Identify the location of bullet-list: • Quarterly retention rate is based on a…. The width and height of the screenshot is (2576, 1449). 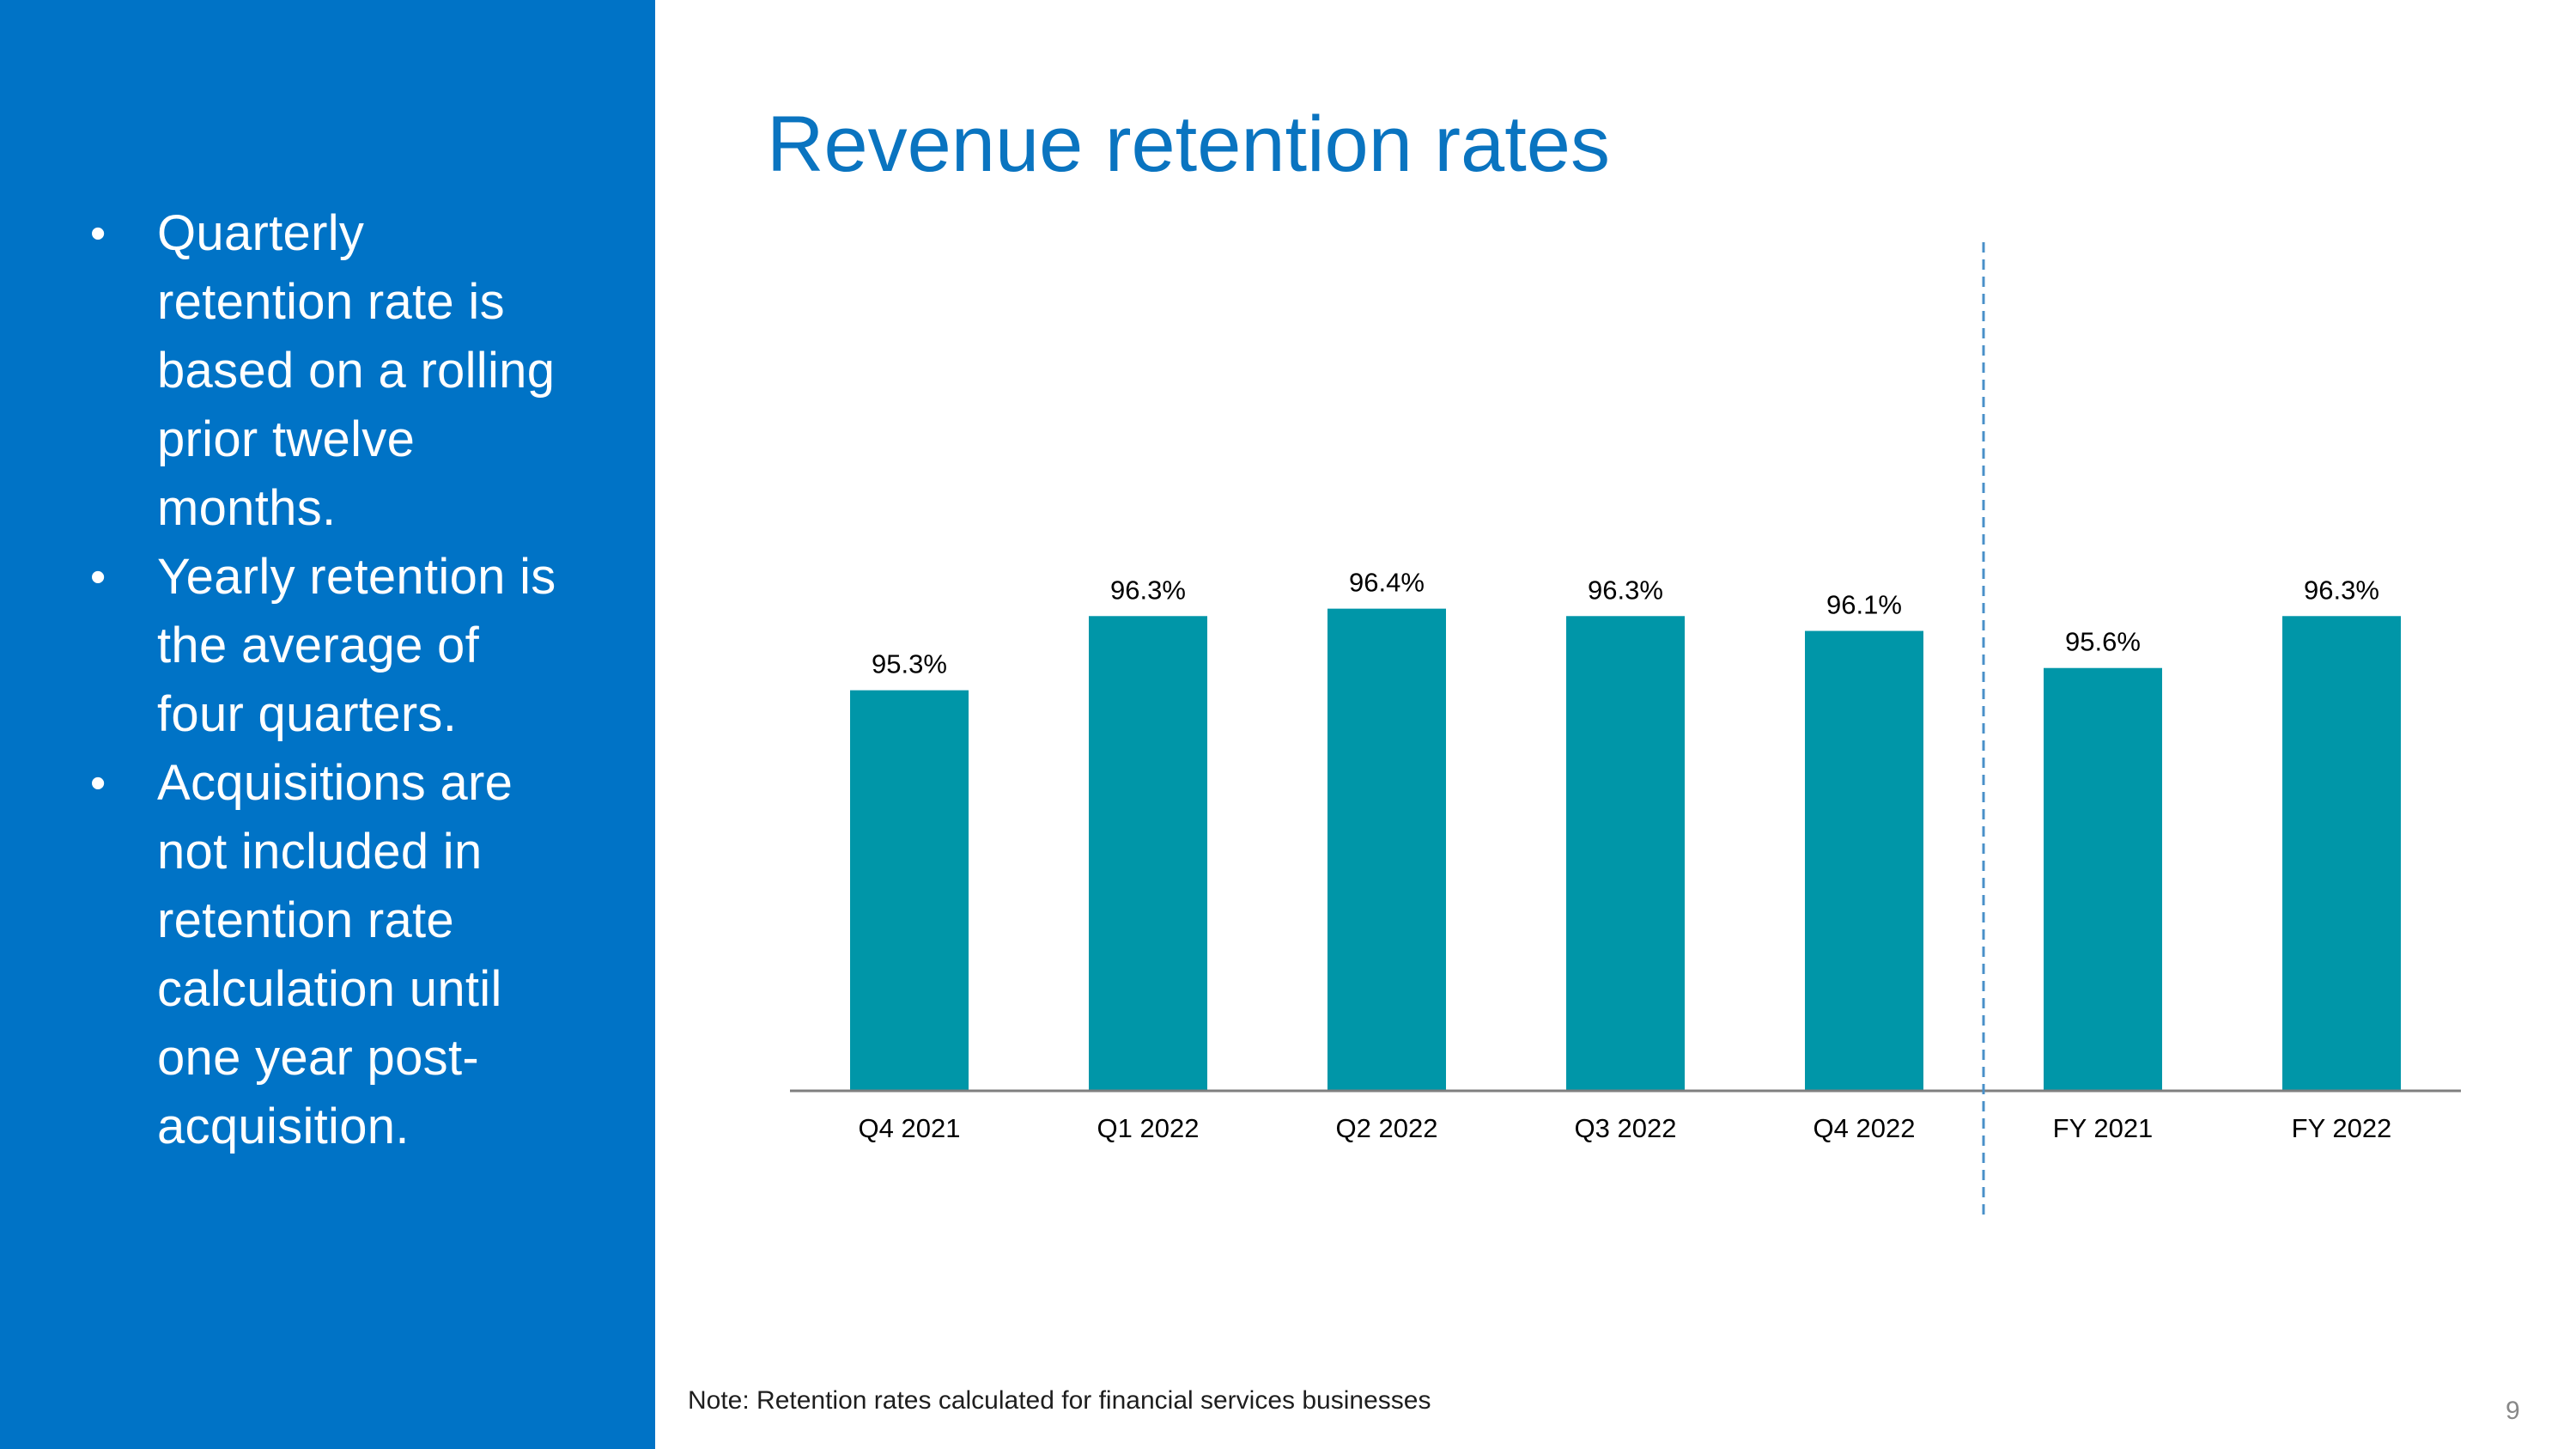
(330, 680).